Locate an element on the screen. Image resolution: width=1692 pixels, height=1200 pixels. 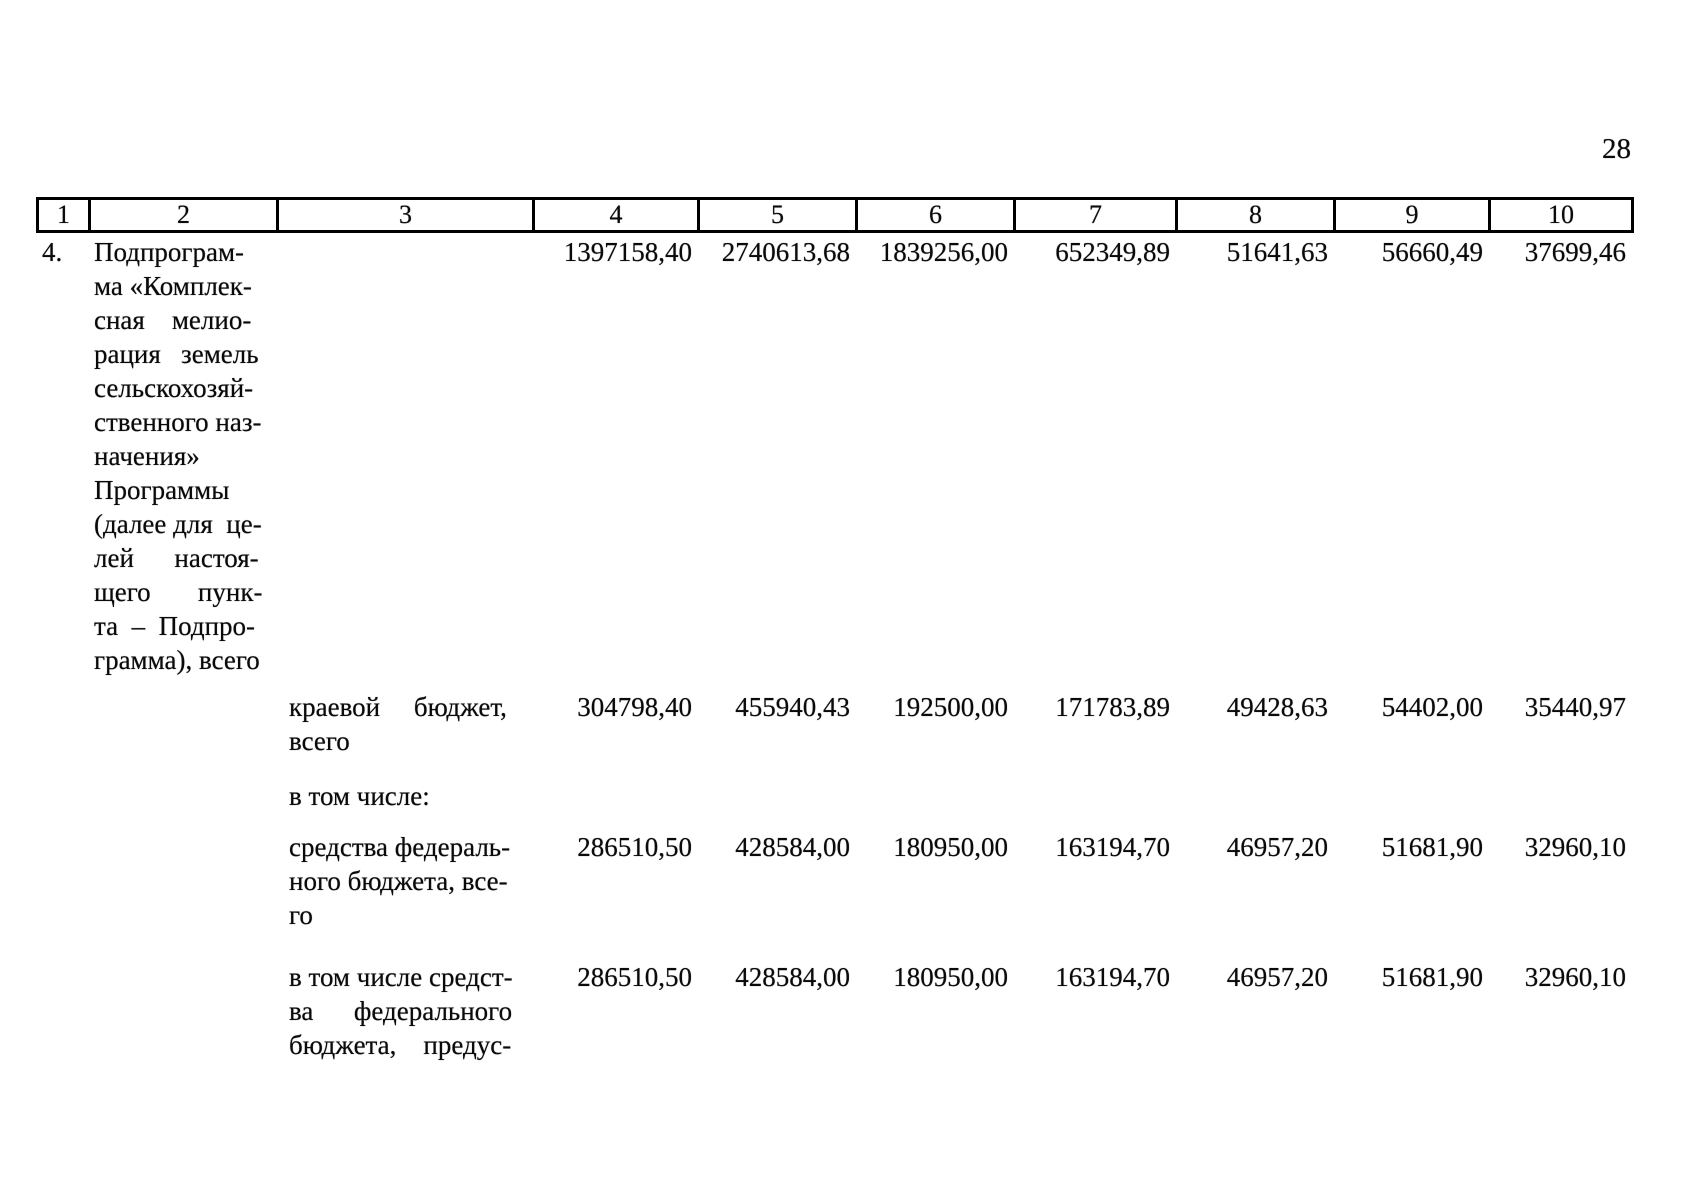
header-cell-6: 6 is located at coordinates (935, 215).